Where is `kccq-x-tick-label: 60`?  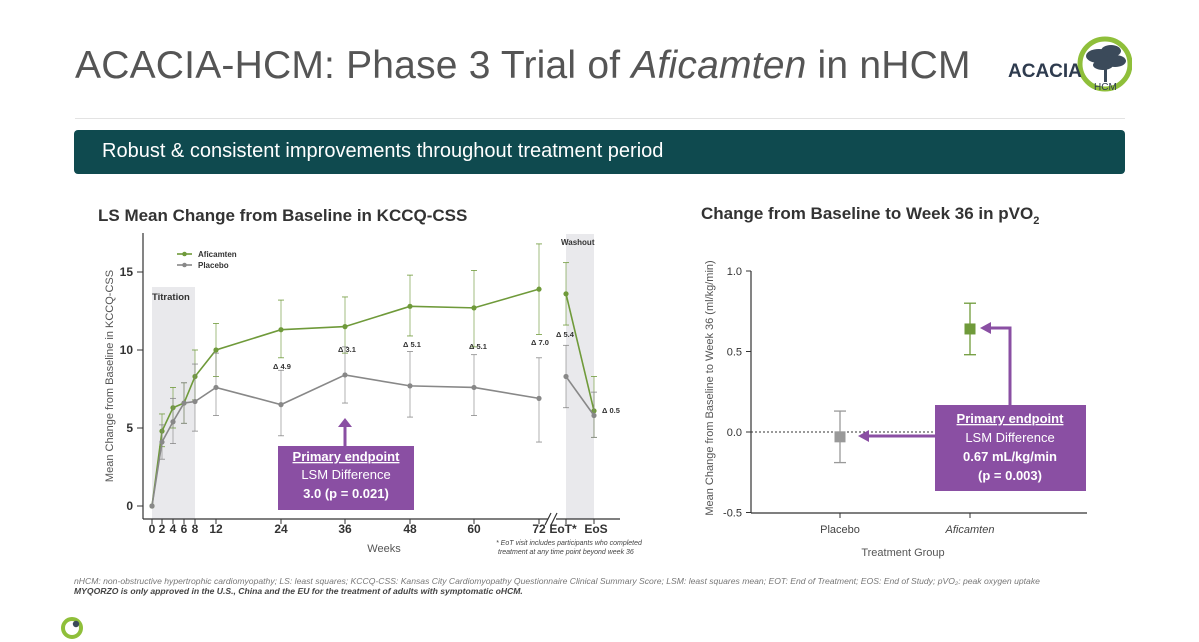 kccq-x-tick-label: 60 is located at coordinates (474, 529).